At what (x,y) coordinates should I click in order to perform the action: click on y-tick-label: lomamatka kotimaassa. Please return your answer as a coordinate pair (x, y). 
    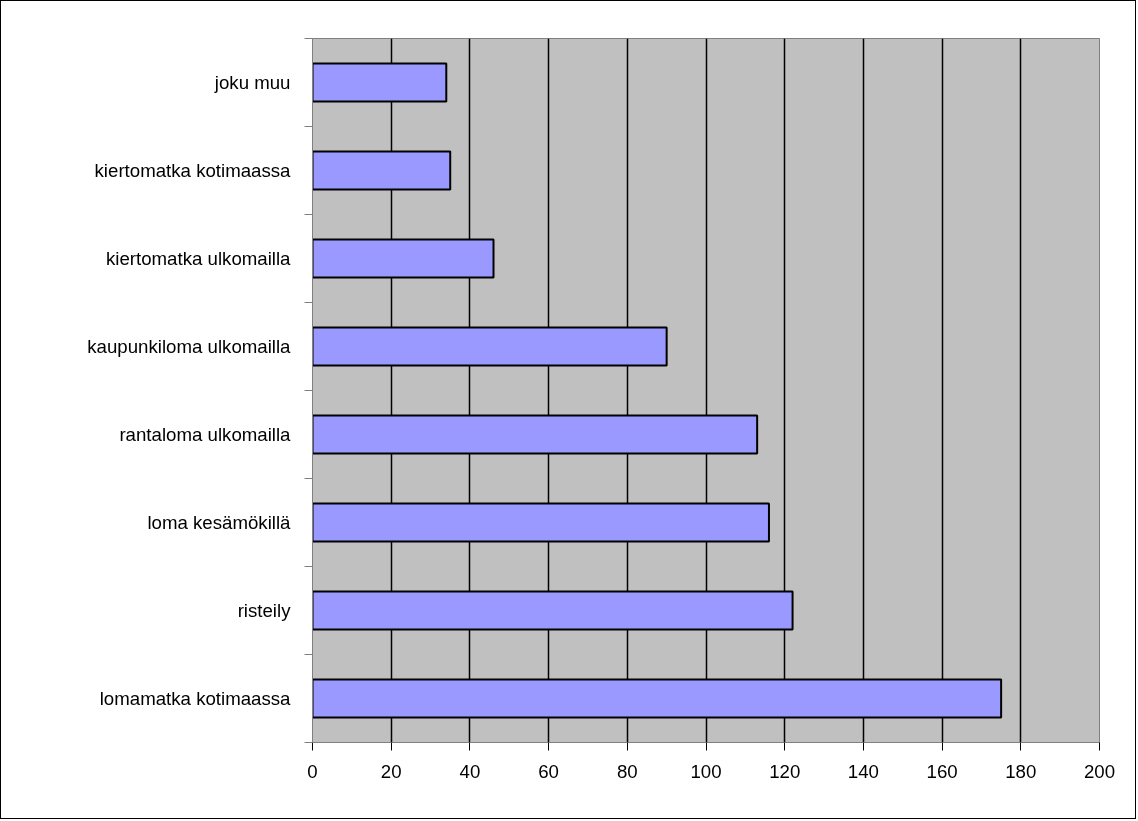
    Looking at the image, I should click on (195, 698).